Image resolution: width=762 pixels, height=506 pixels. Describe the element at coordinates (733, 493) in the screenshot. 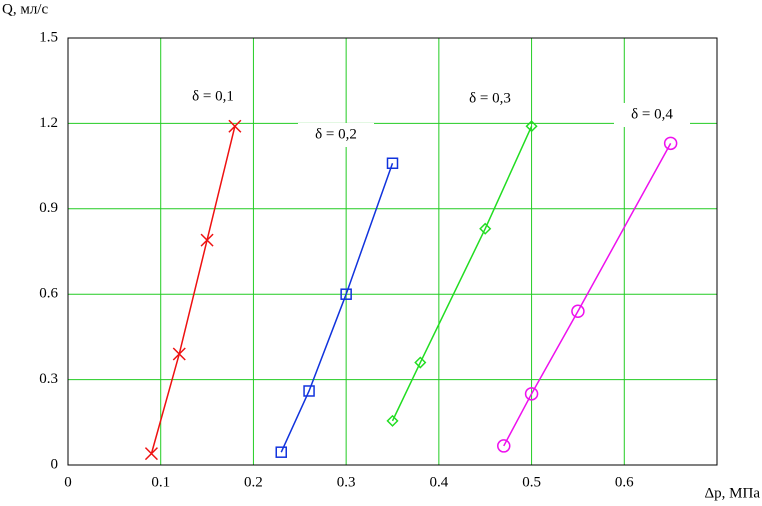

I see `x-axis-label: Δp, МПа` at that location.